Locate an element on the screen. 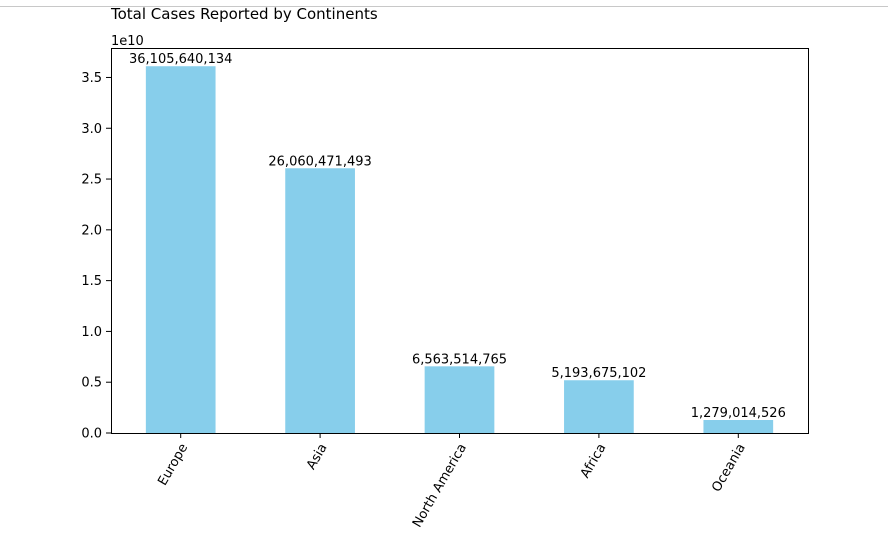 This screenshot has height=544, width=888. x-tick-label: Oceania is located at coordinates (729, 468).